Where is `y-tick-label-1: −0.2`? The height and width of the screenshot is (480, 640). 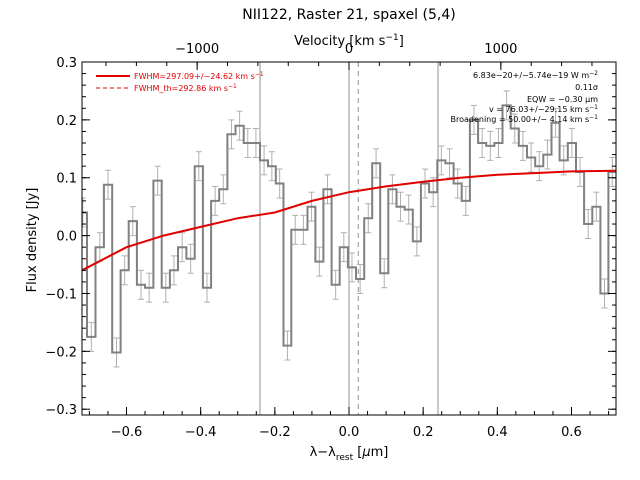 y-tick-label-1: −0.2 is located at coordinates (61, 352).